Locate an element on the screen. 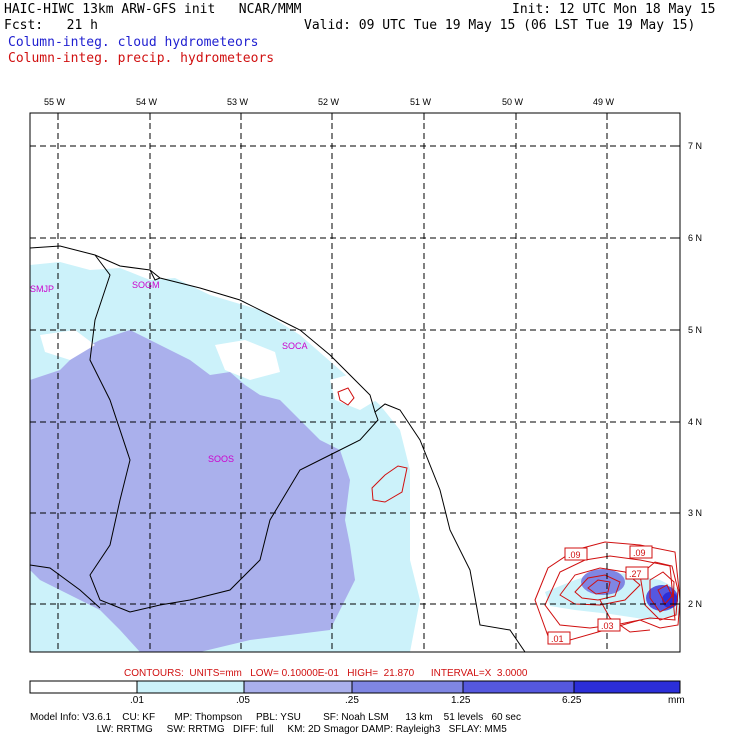 Image resolution: width=740 pixels, height=740 pixels. init-time: Init: 12 UTC Mon 18 May 15 is located at coordinates (614, 9).